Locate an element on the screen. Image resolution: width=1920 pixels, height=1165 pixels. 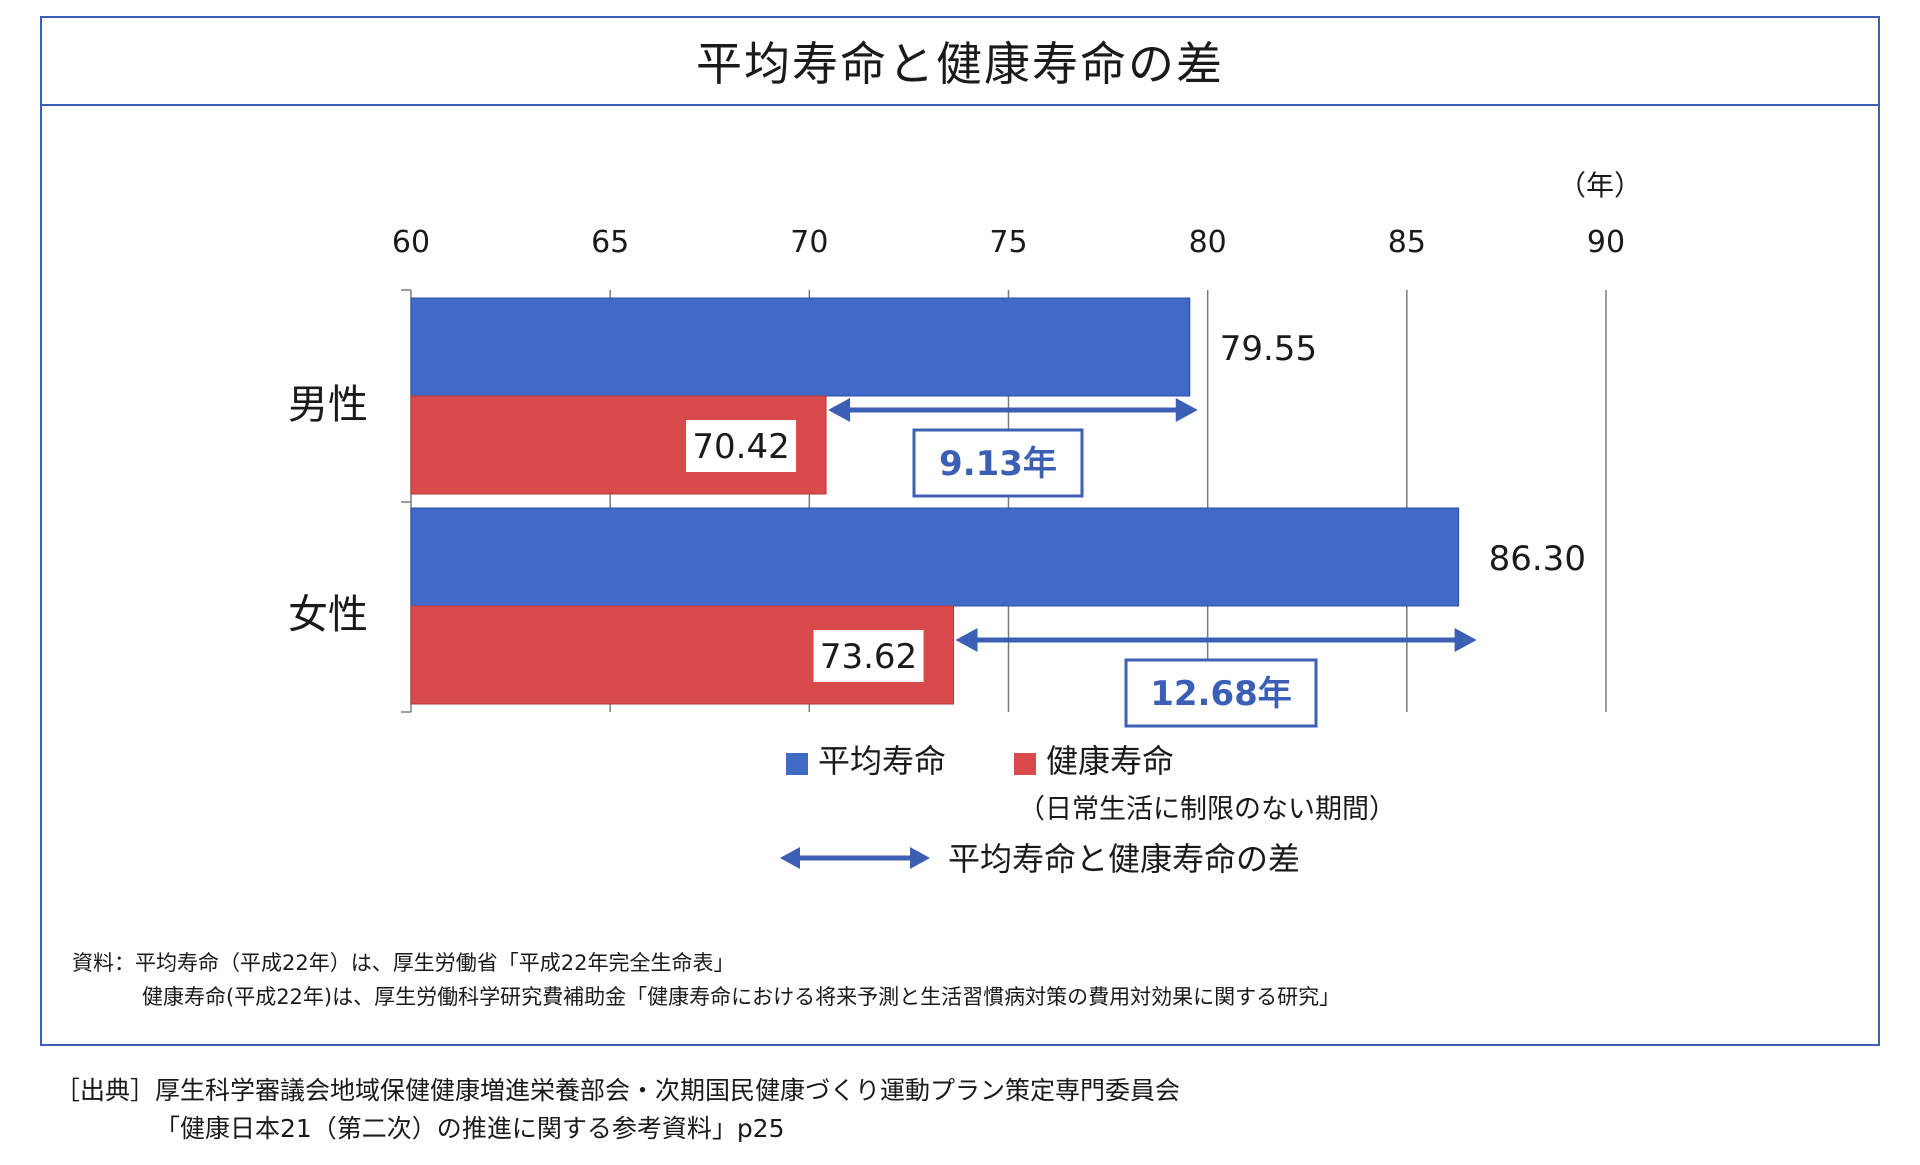
x-tick-label: 70 is located at coordinates (809, 242).